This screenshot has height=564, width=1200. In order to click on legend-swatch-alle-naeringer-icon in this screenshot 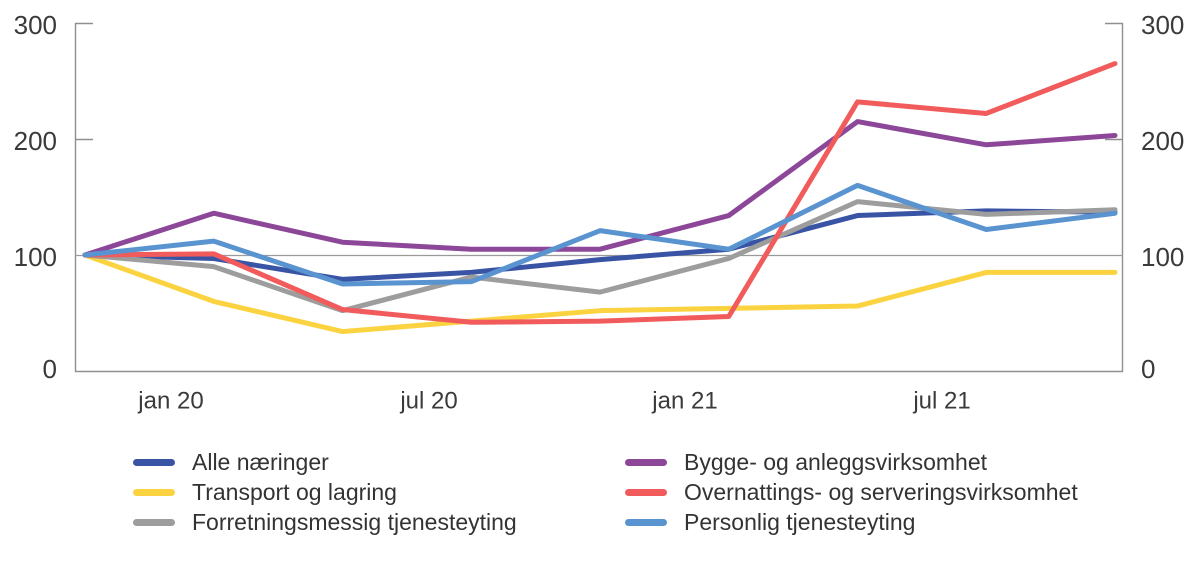, I will do `click(154, 462)`.